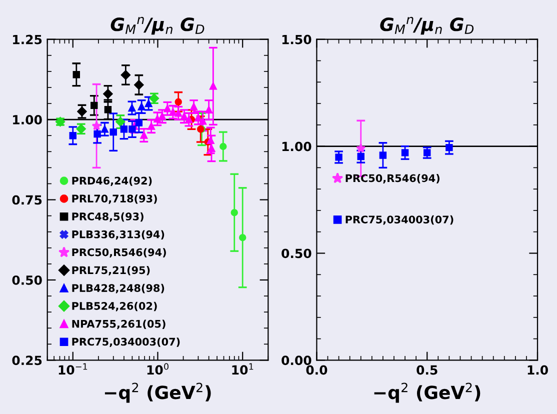 The image size is (557, 414). I want to click on legend-label: NPA755,261(05), so click(119, 325).